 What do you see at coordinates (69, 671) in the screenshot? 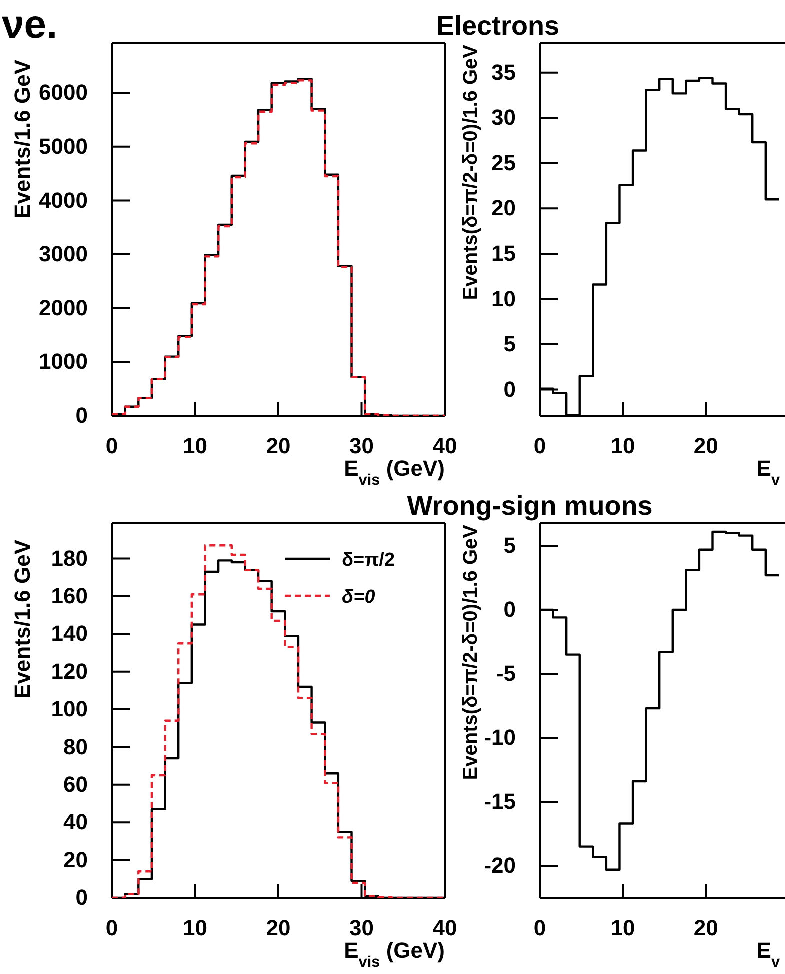
I see `y-tick-label: 120` at bounding box center [69, 671].